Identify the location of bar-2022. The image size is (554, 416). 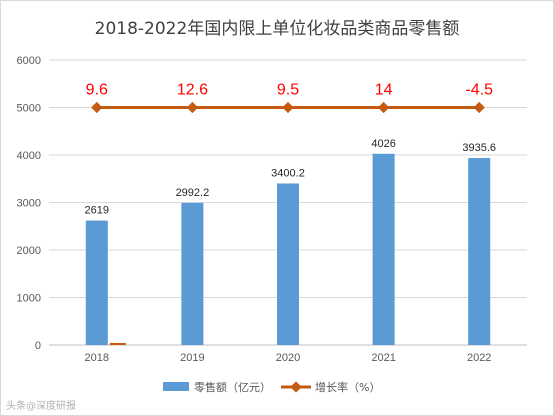
(479, 251).